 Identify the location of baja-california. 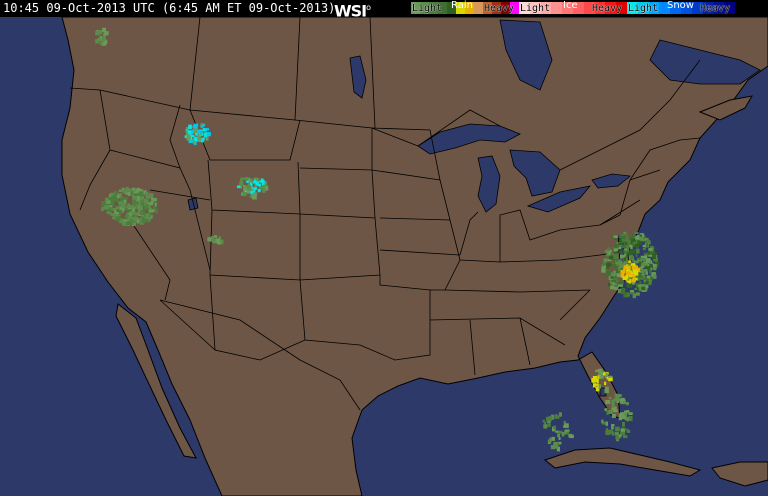
(156, 381).